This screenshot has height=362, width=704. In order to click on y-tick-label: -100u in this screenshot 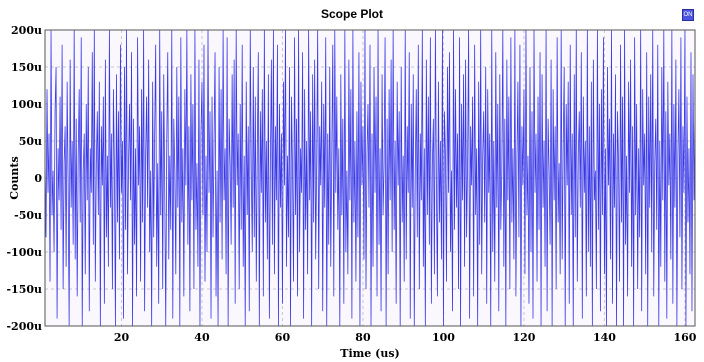, I will do `click(24, 252)`.